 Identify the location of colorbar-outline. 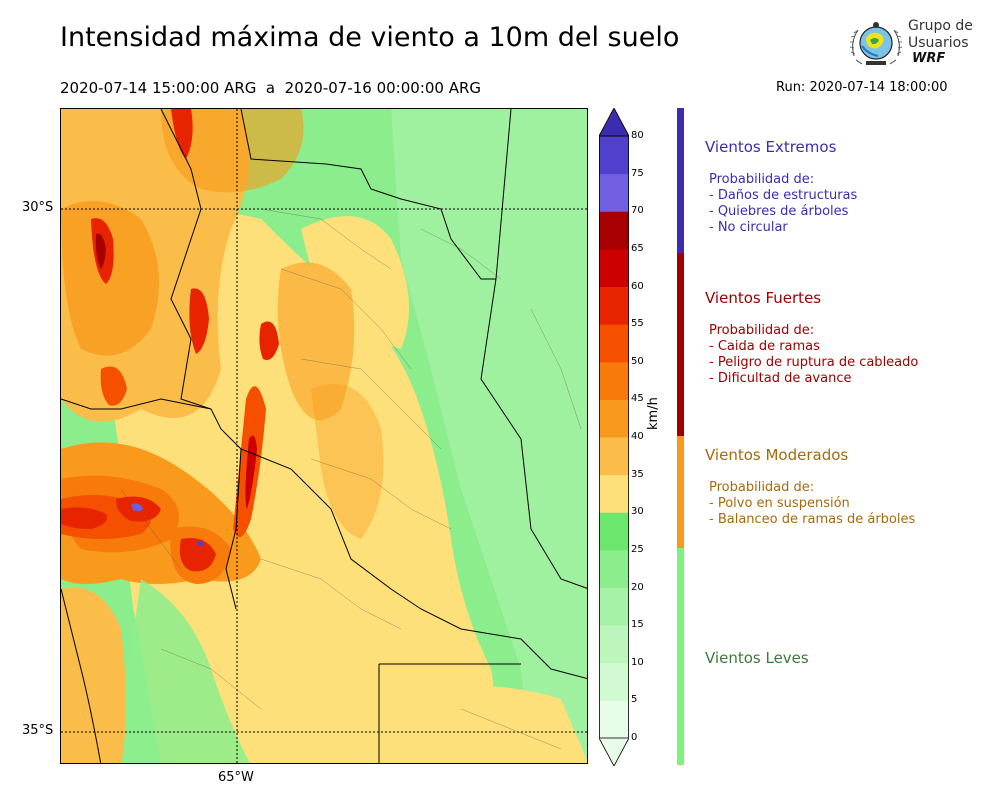
(614, 437).